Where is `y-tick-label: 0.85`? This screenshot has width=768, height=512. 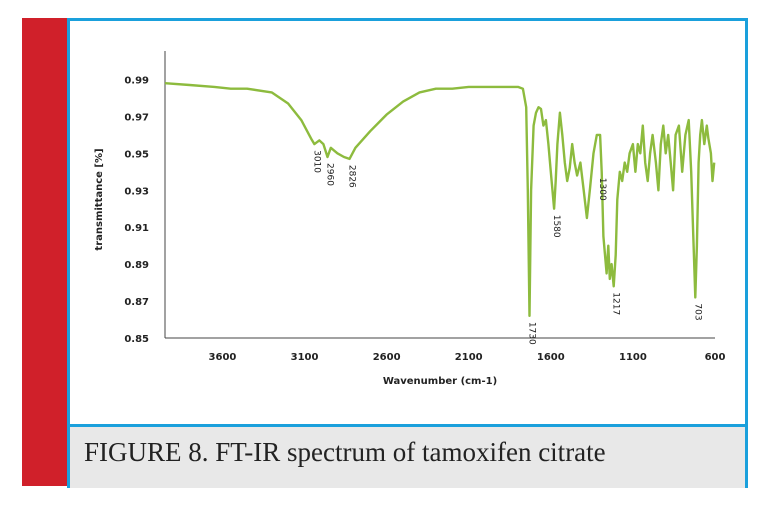
y-tick-label: 0.85 is located at coordinates (136, 339).